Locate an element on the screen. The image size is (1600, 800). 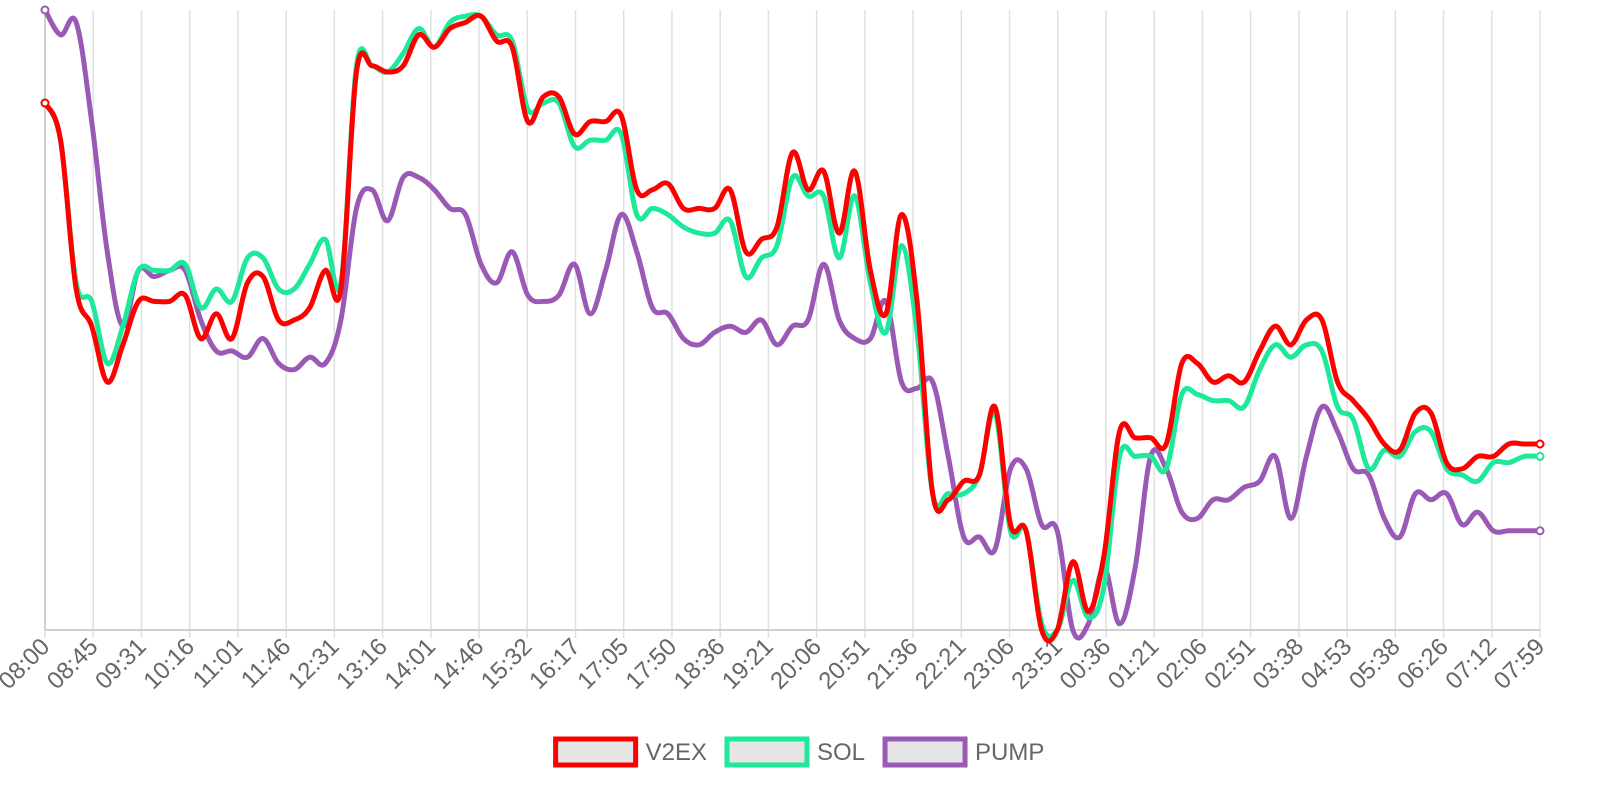
legend-item-sol: SOL is located at coordinates (794, 752).